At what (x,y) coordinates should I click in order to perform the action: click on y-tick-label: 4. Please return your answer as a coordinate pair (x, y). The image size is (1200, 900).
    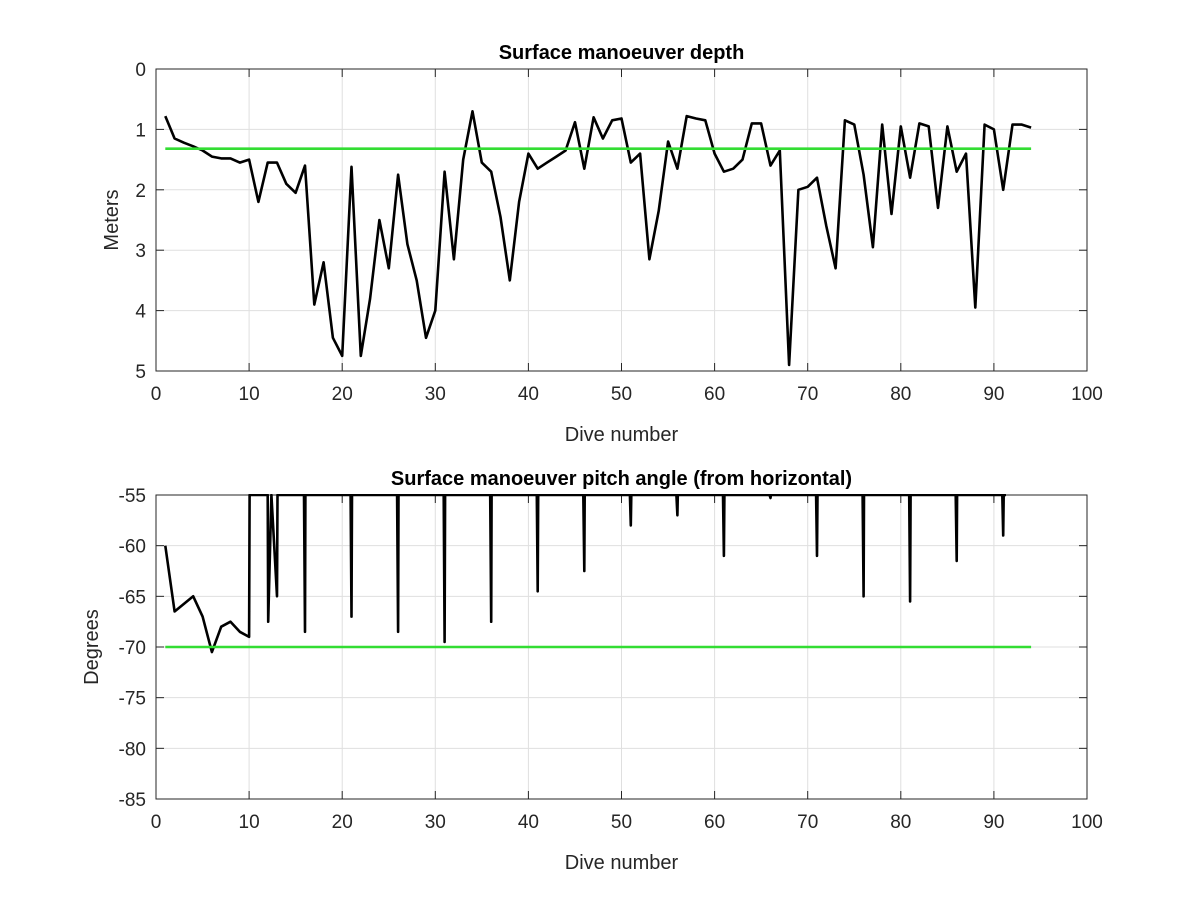
    Looking at the image, I should click on (140, 312).